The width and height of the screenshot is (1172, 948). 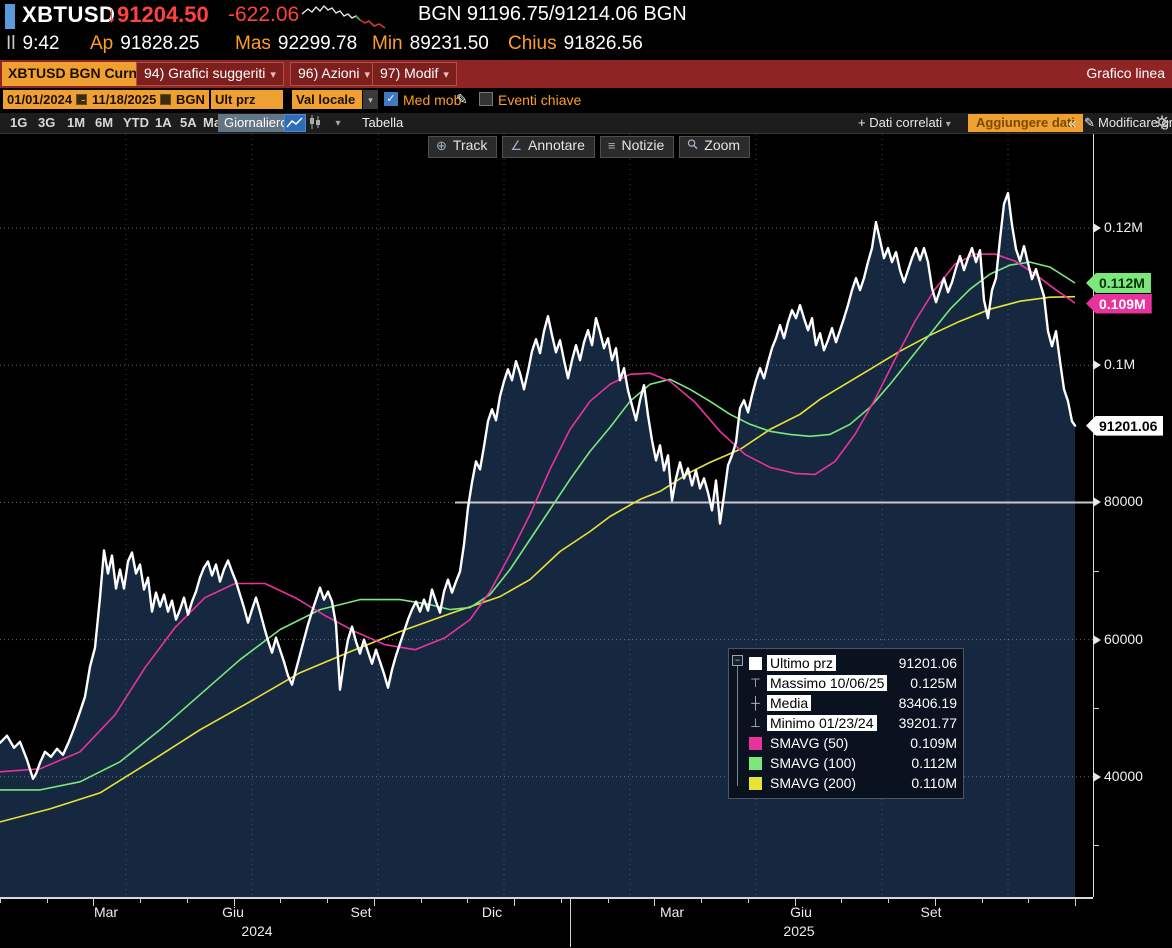 What do you see at coordinates (1162, 123) in the screenshot?
I see `gear-icon` at bounding box center [1162, 123].